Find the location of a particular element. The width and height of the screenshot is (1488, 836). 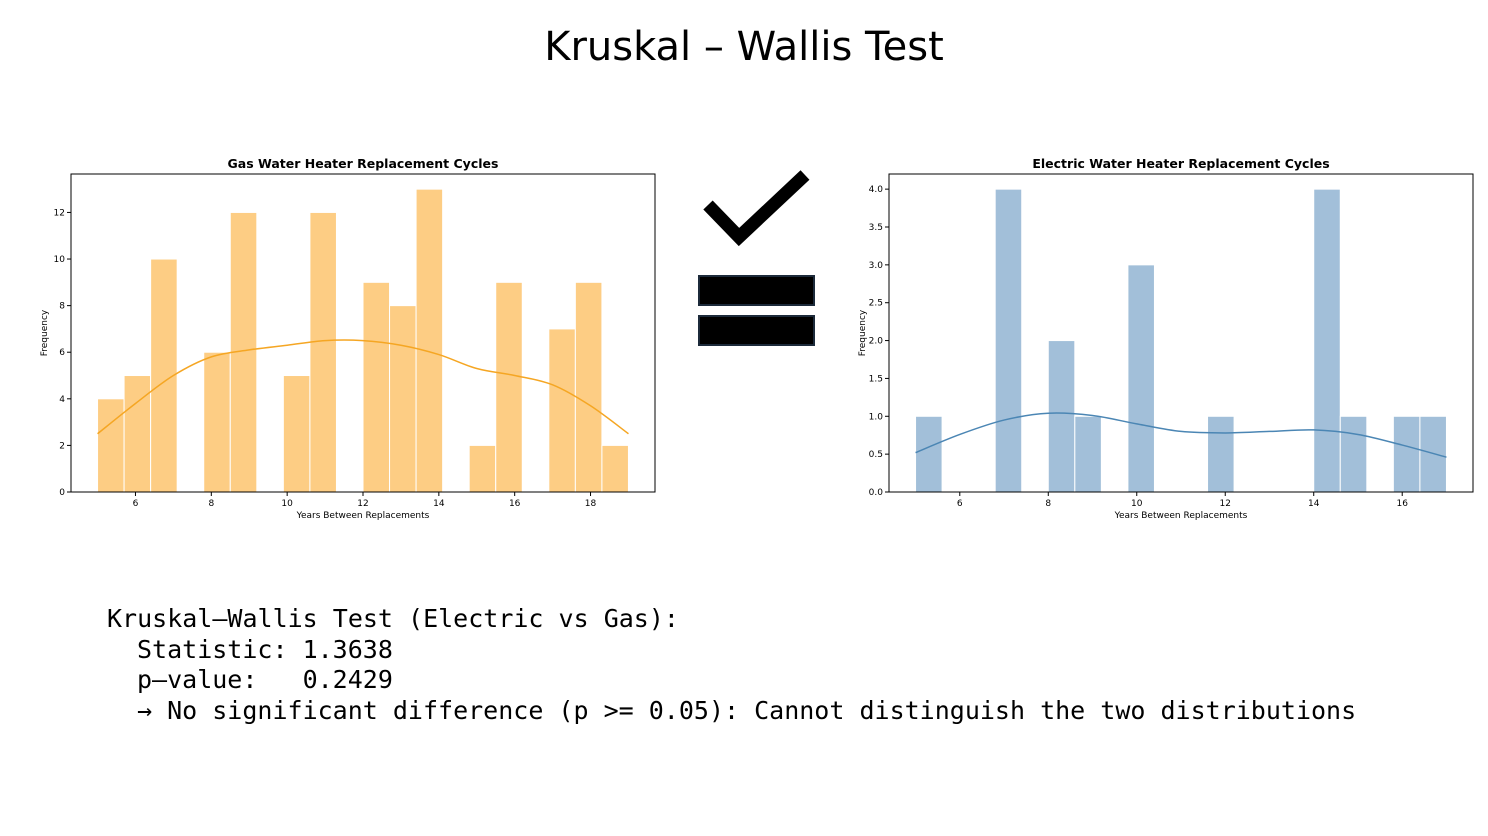

result-statistic: Statistic: 1.3638 is located at coordinates (265, 649).